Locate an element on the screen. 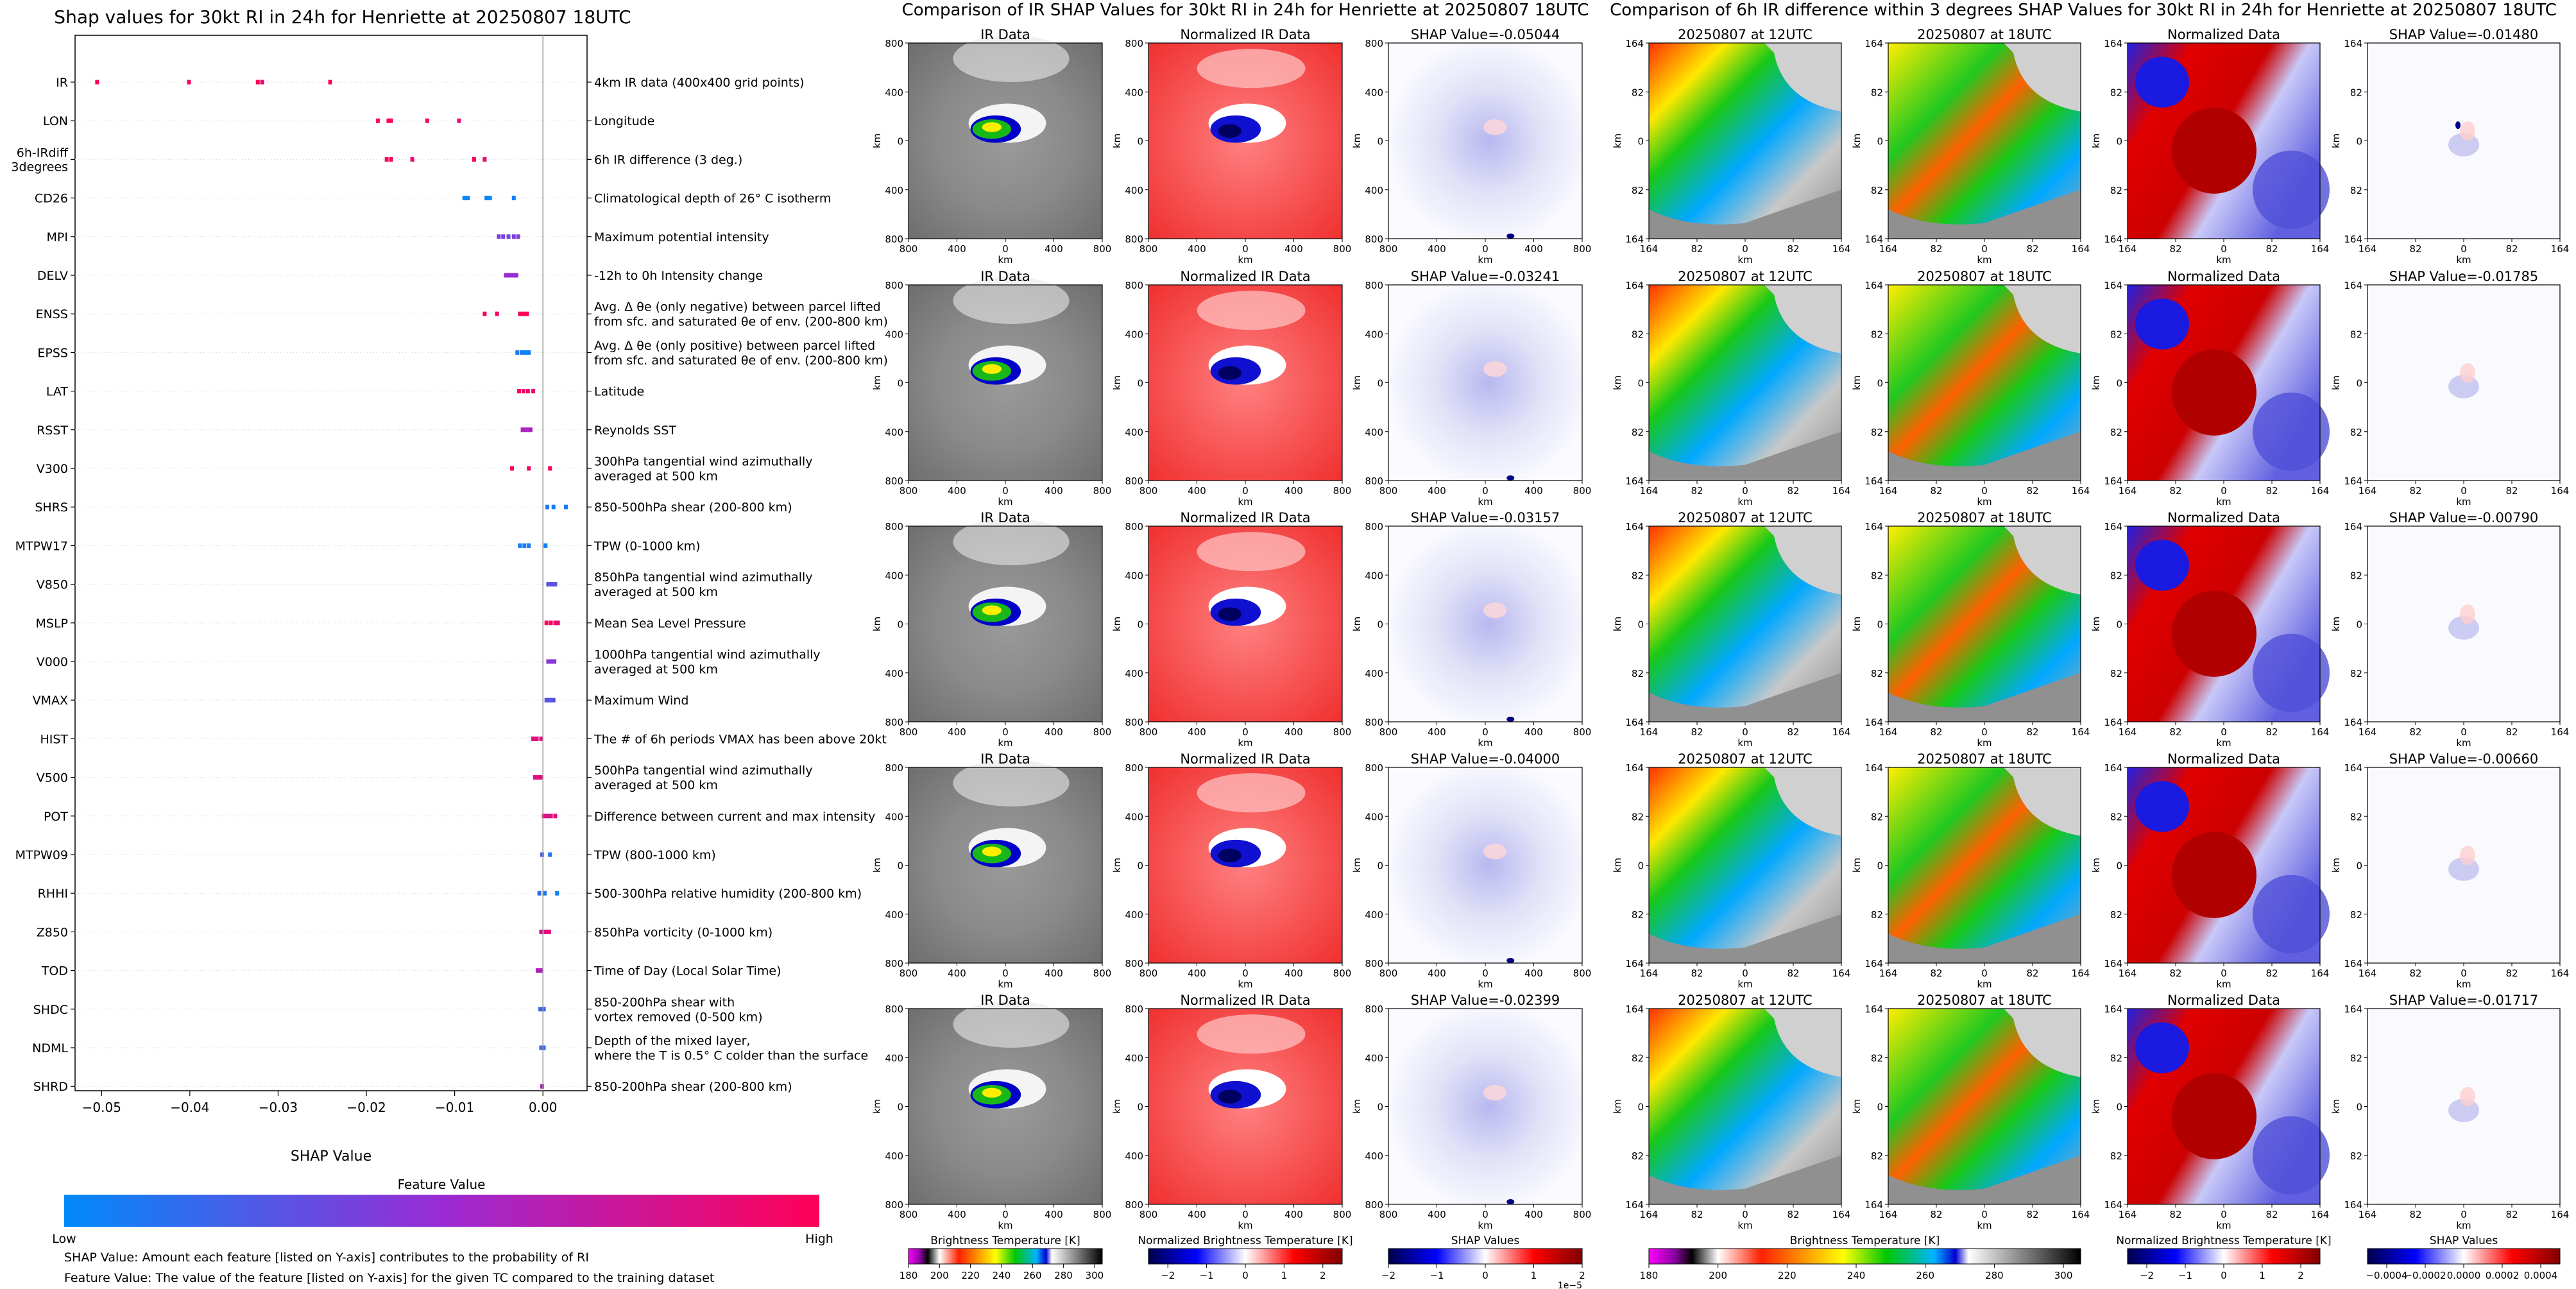  colorbar-tick-label: 220 is located at coordinates (970, 1275).